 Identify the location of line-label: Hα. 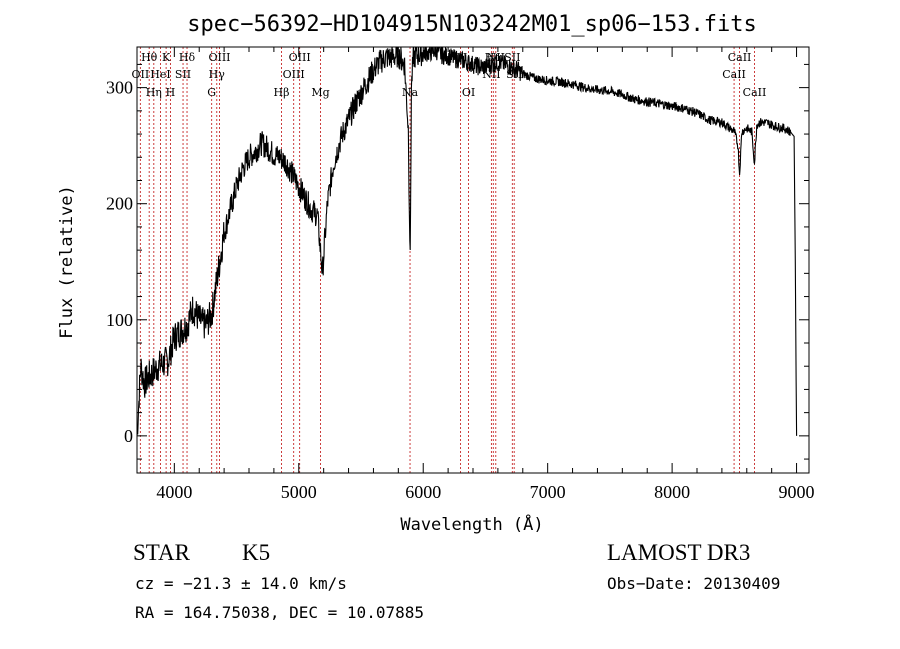
(494, 57).